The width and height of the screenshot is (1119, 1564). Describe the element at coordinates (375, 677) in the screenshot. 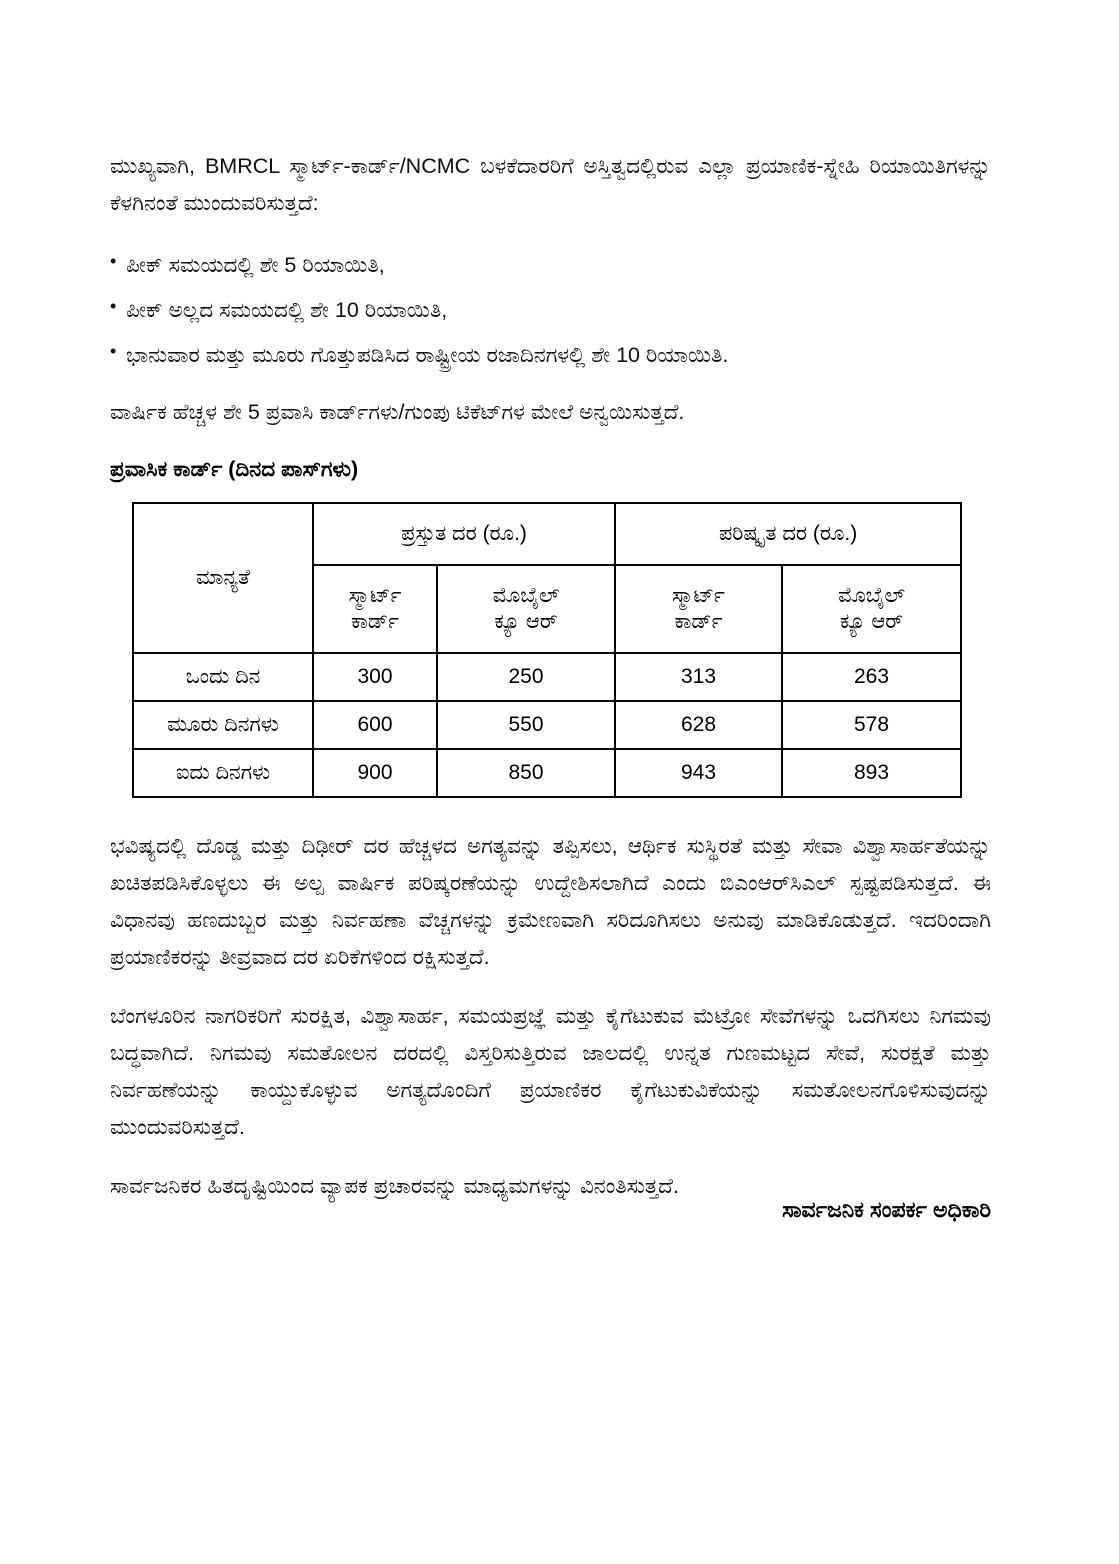

I see `cell-current-smart-card: 300` at that location.